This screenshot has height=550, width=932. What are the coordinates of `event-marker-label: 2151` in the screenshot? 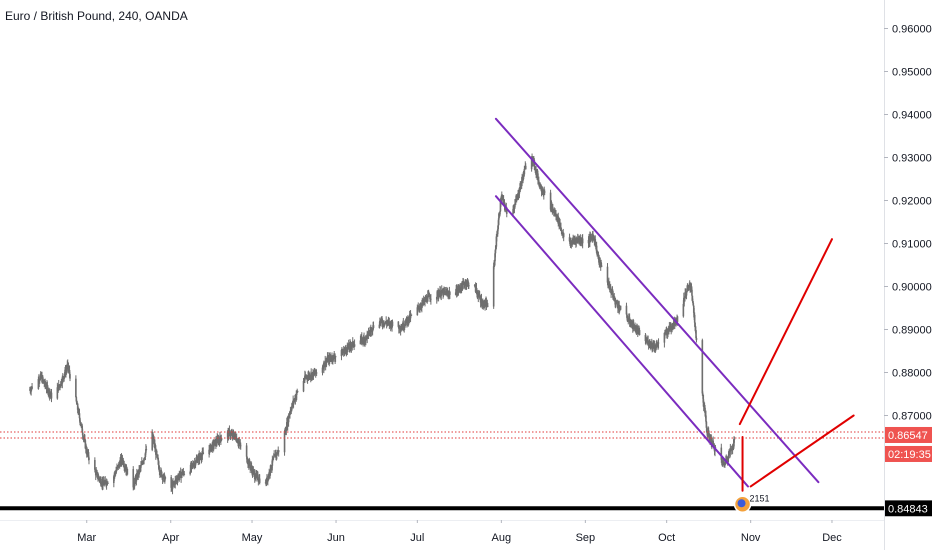 It's located at (760, 498).